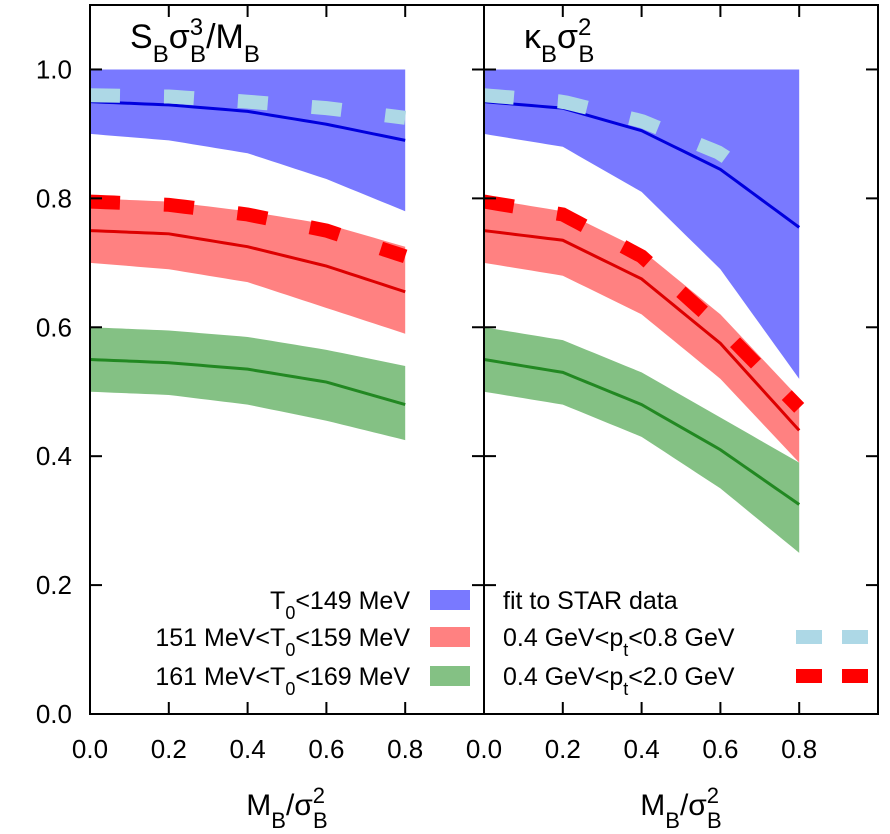 Image resolution: width=890 pixels, height=834 pixels. Describe the element at coordinates (54, 456) in the screenshot. I see `y-tick-label-2: 0.4` at that location.